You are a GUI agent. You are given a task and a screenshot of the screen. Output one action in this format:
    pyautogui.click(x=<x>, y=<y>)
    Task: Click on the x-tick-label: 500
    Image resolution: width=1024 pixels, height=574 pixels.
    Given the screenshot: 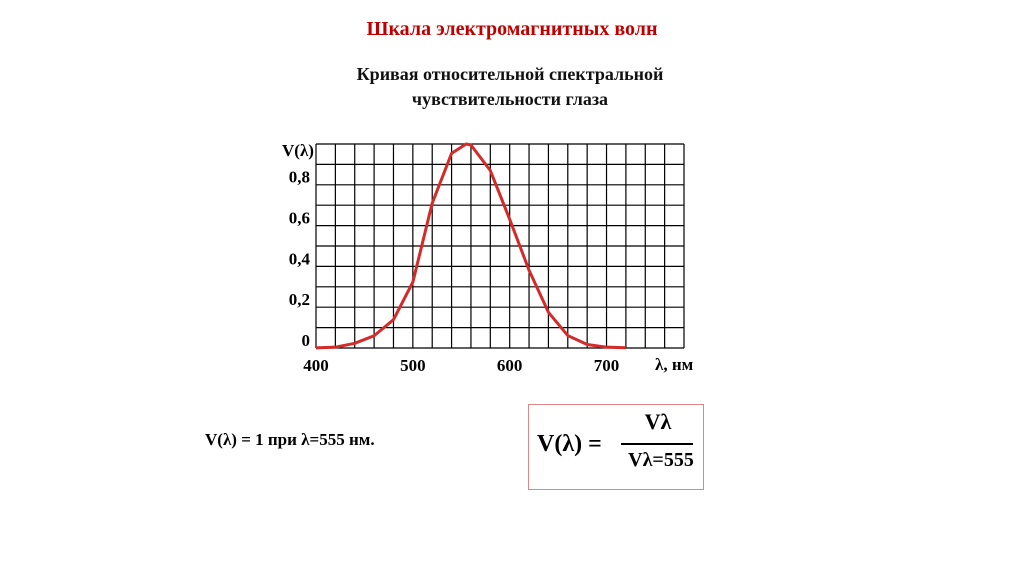 What is the action you would take?
    pyautogui.click(x=413, y=365)
    